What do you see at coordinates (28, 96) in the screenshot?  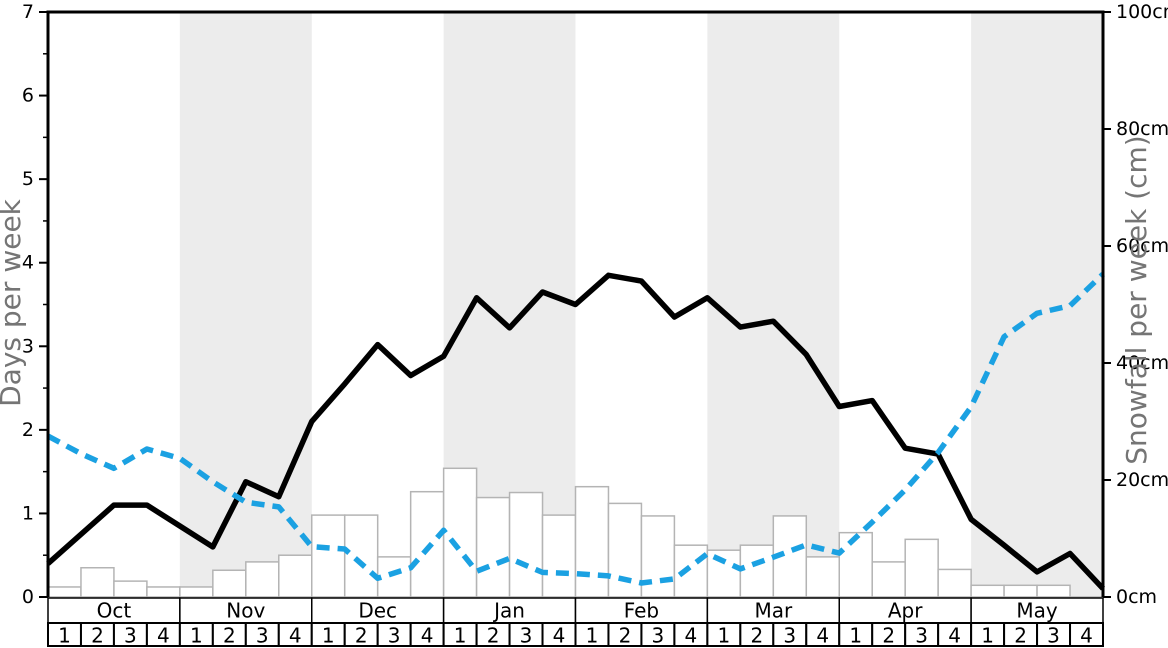 I see `left-tick-label-6: 6` at bounding box center [28, 96].